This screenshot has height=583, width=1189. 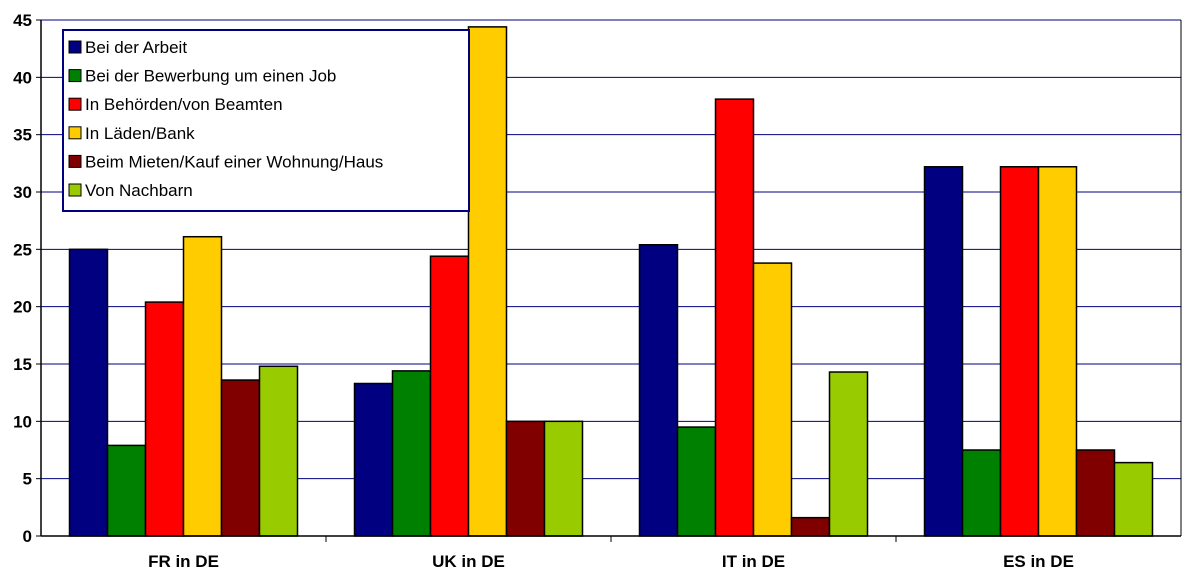 I want to click on y-tick-label: 0, so click(x=27, y=536).